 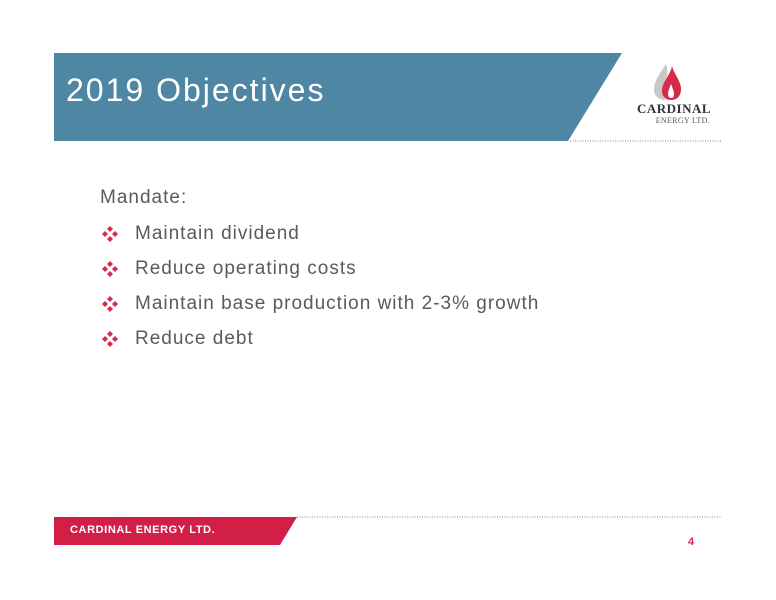 What do you see at coordinates (691, 542) in the screenshot?
I see `page-number: 4` at bounding box center [691, 542].